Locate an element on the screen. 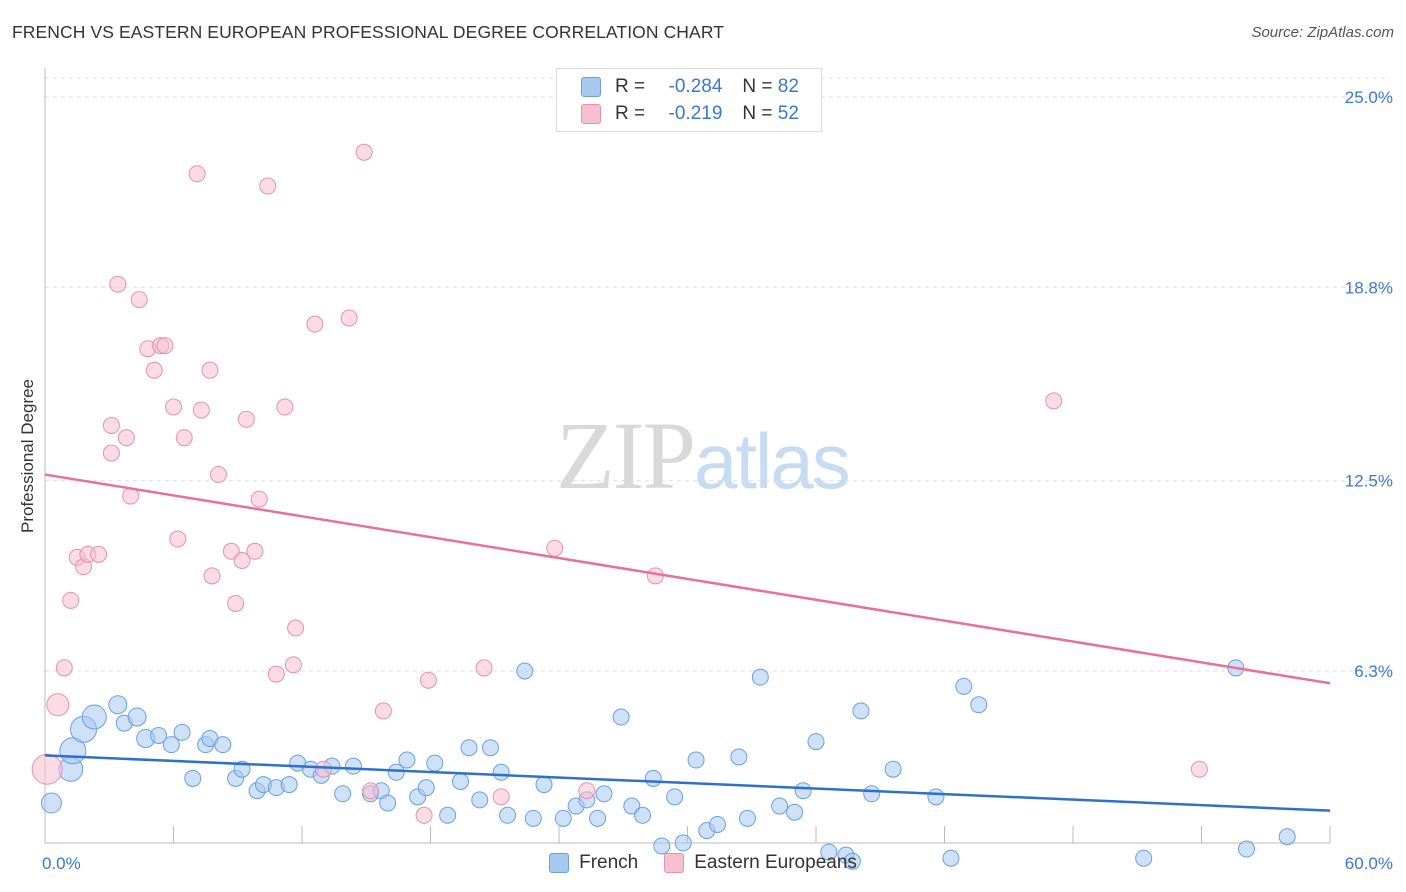 The image size is (1406, 892). legend-row-french: R = -0.284 N = 82 is located at coordinates (690, 87).